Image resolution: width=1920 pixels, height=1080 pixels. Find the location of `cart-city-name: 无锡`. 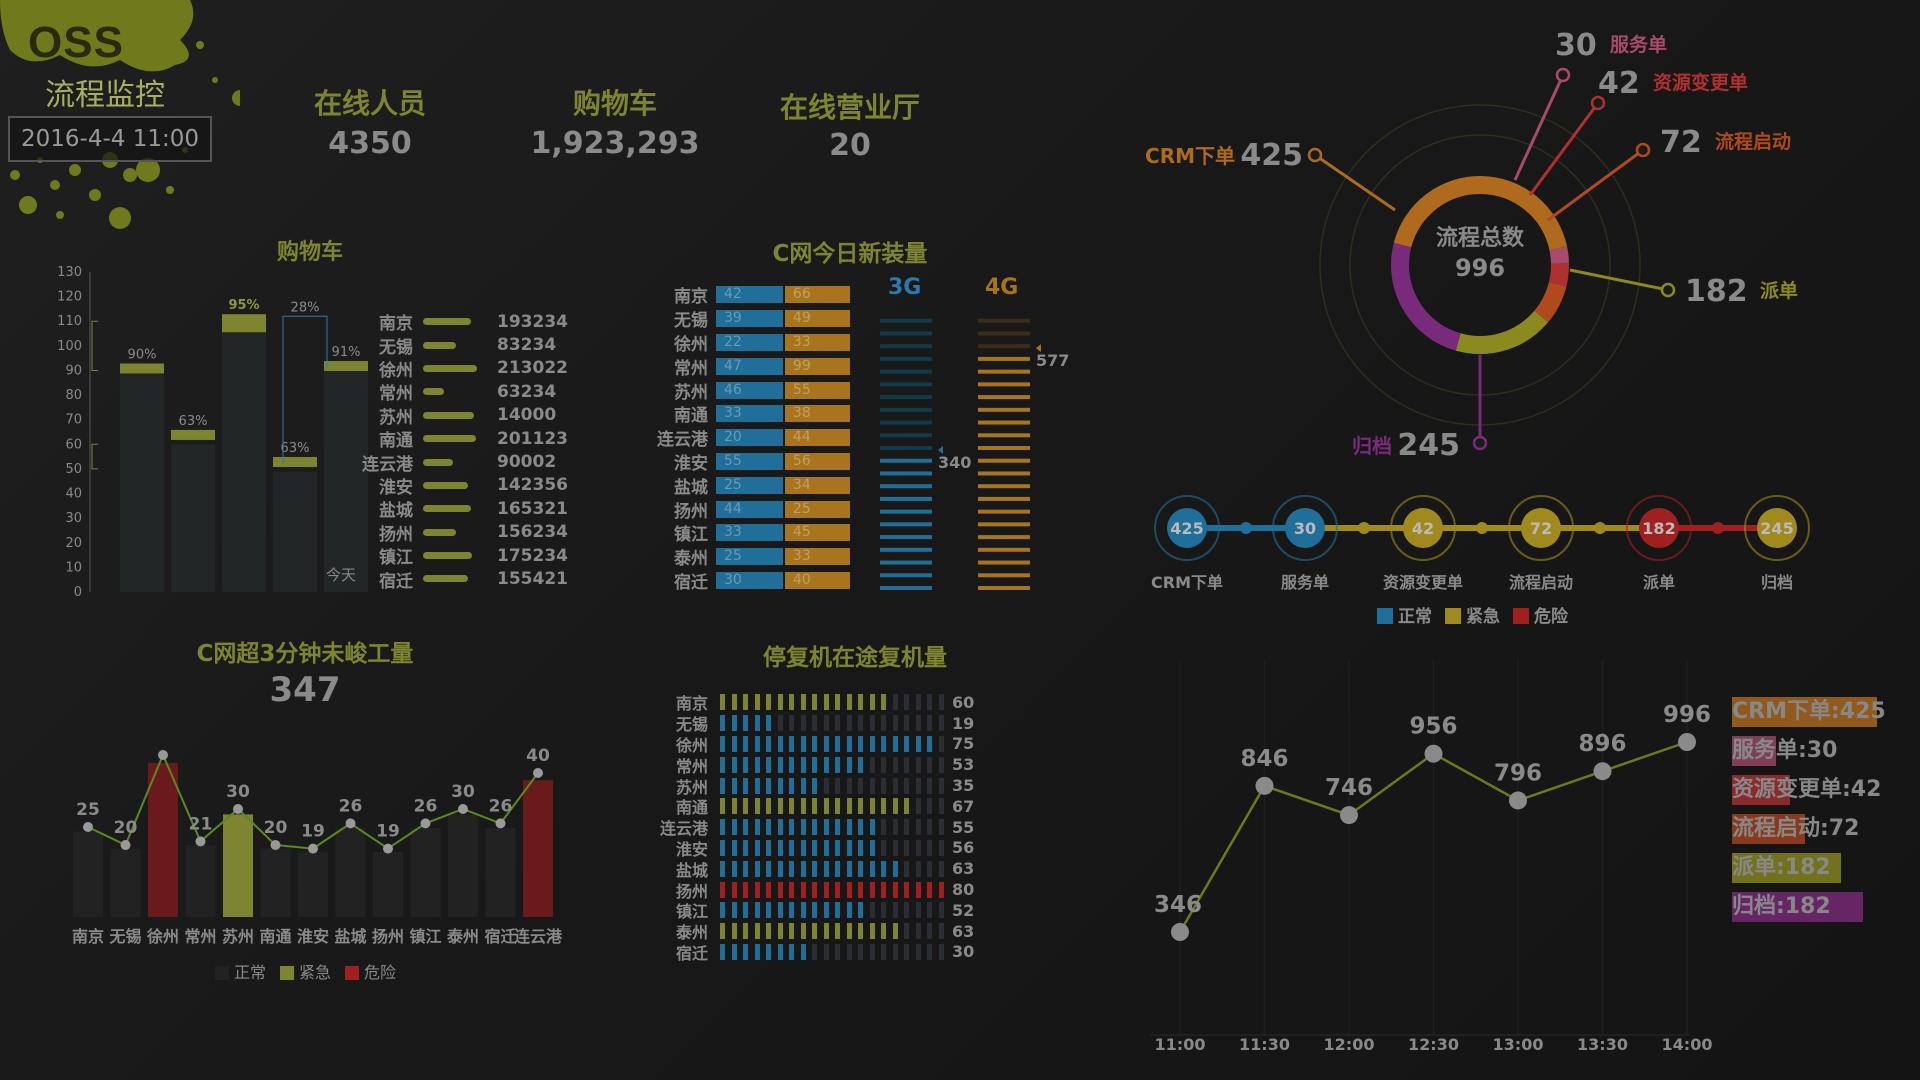

cart-city-name: 无锡 is located at coordinates (396, 347).